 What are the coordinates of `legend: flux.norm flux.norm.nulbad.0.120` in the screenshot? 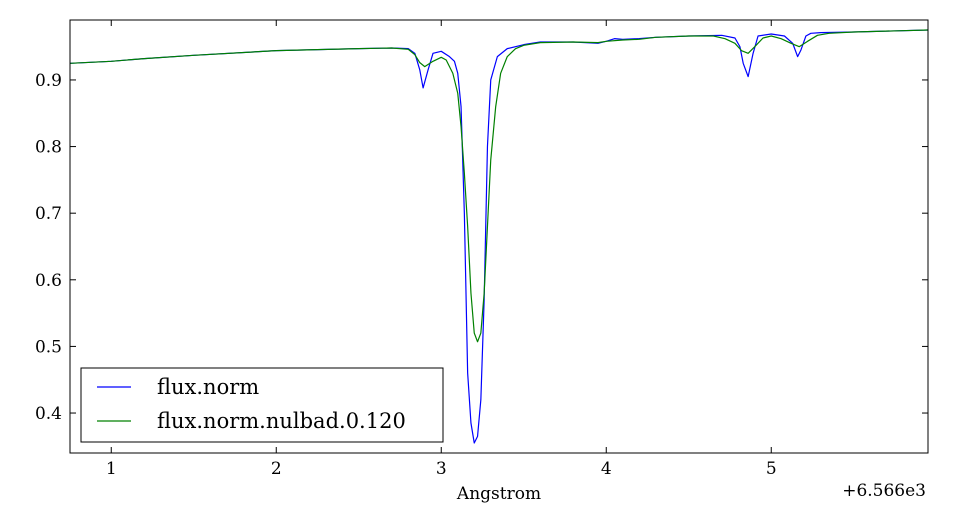 It's located at (262, 405).